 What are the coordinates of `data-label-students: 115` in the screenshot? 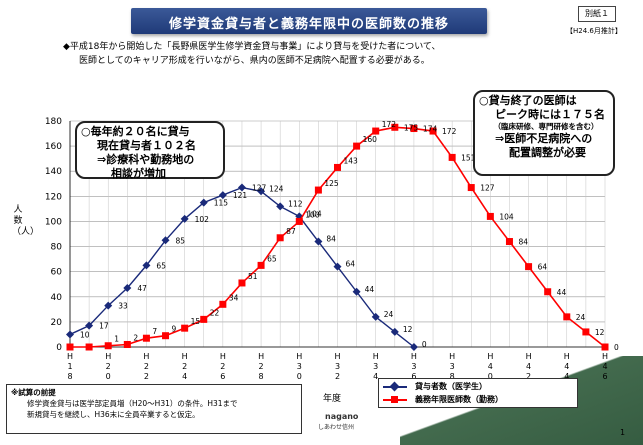 It's located at (221, 203).